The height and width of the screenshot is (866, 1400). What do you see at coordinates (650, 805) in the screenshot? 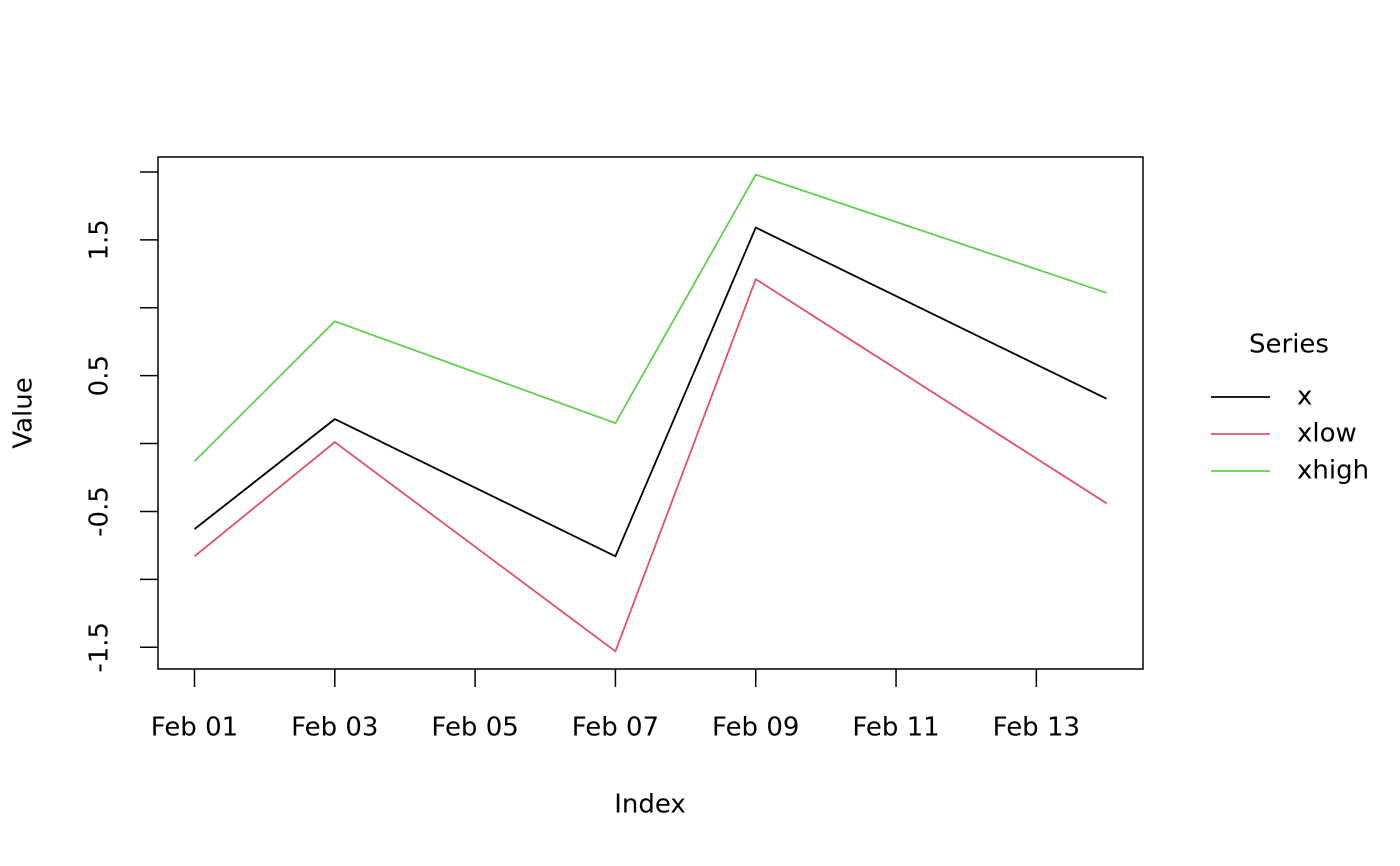
I see `x-axis-label: Index` at bounding box center [650, 805].